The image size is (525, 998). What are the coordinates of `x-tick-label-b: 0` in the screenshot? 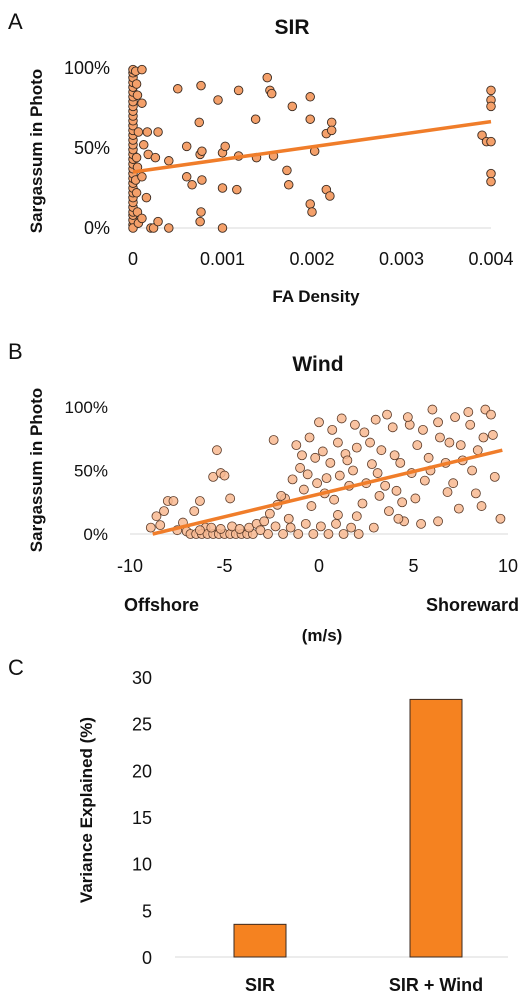 It's located at (319, 566).